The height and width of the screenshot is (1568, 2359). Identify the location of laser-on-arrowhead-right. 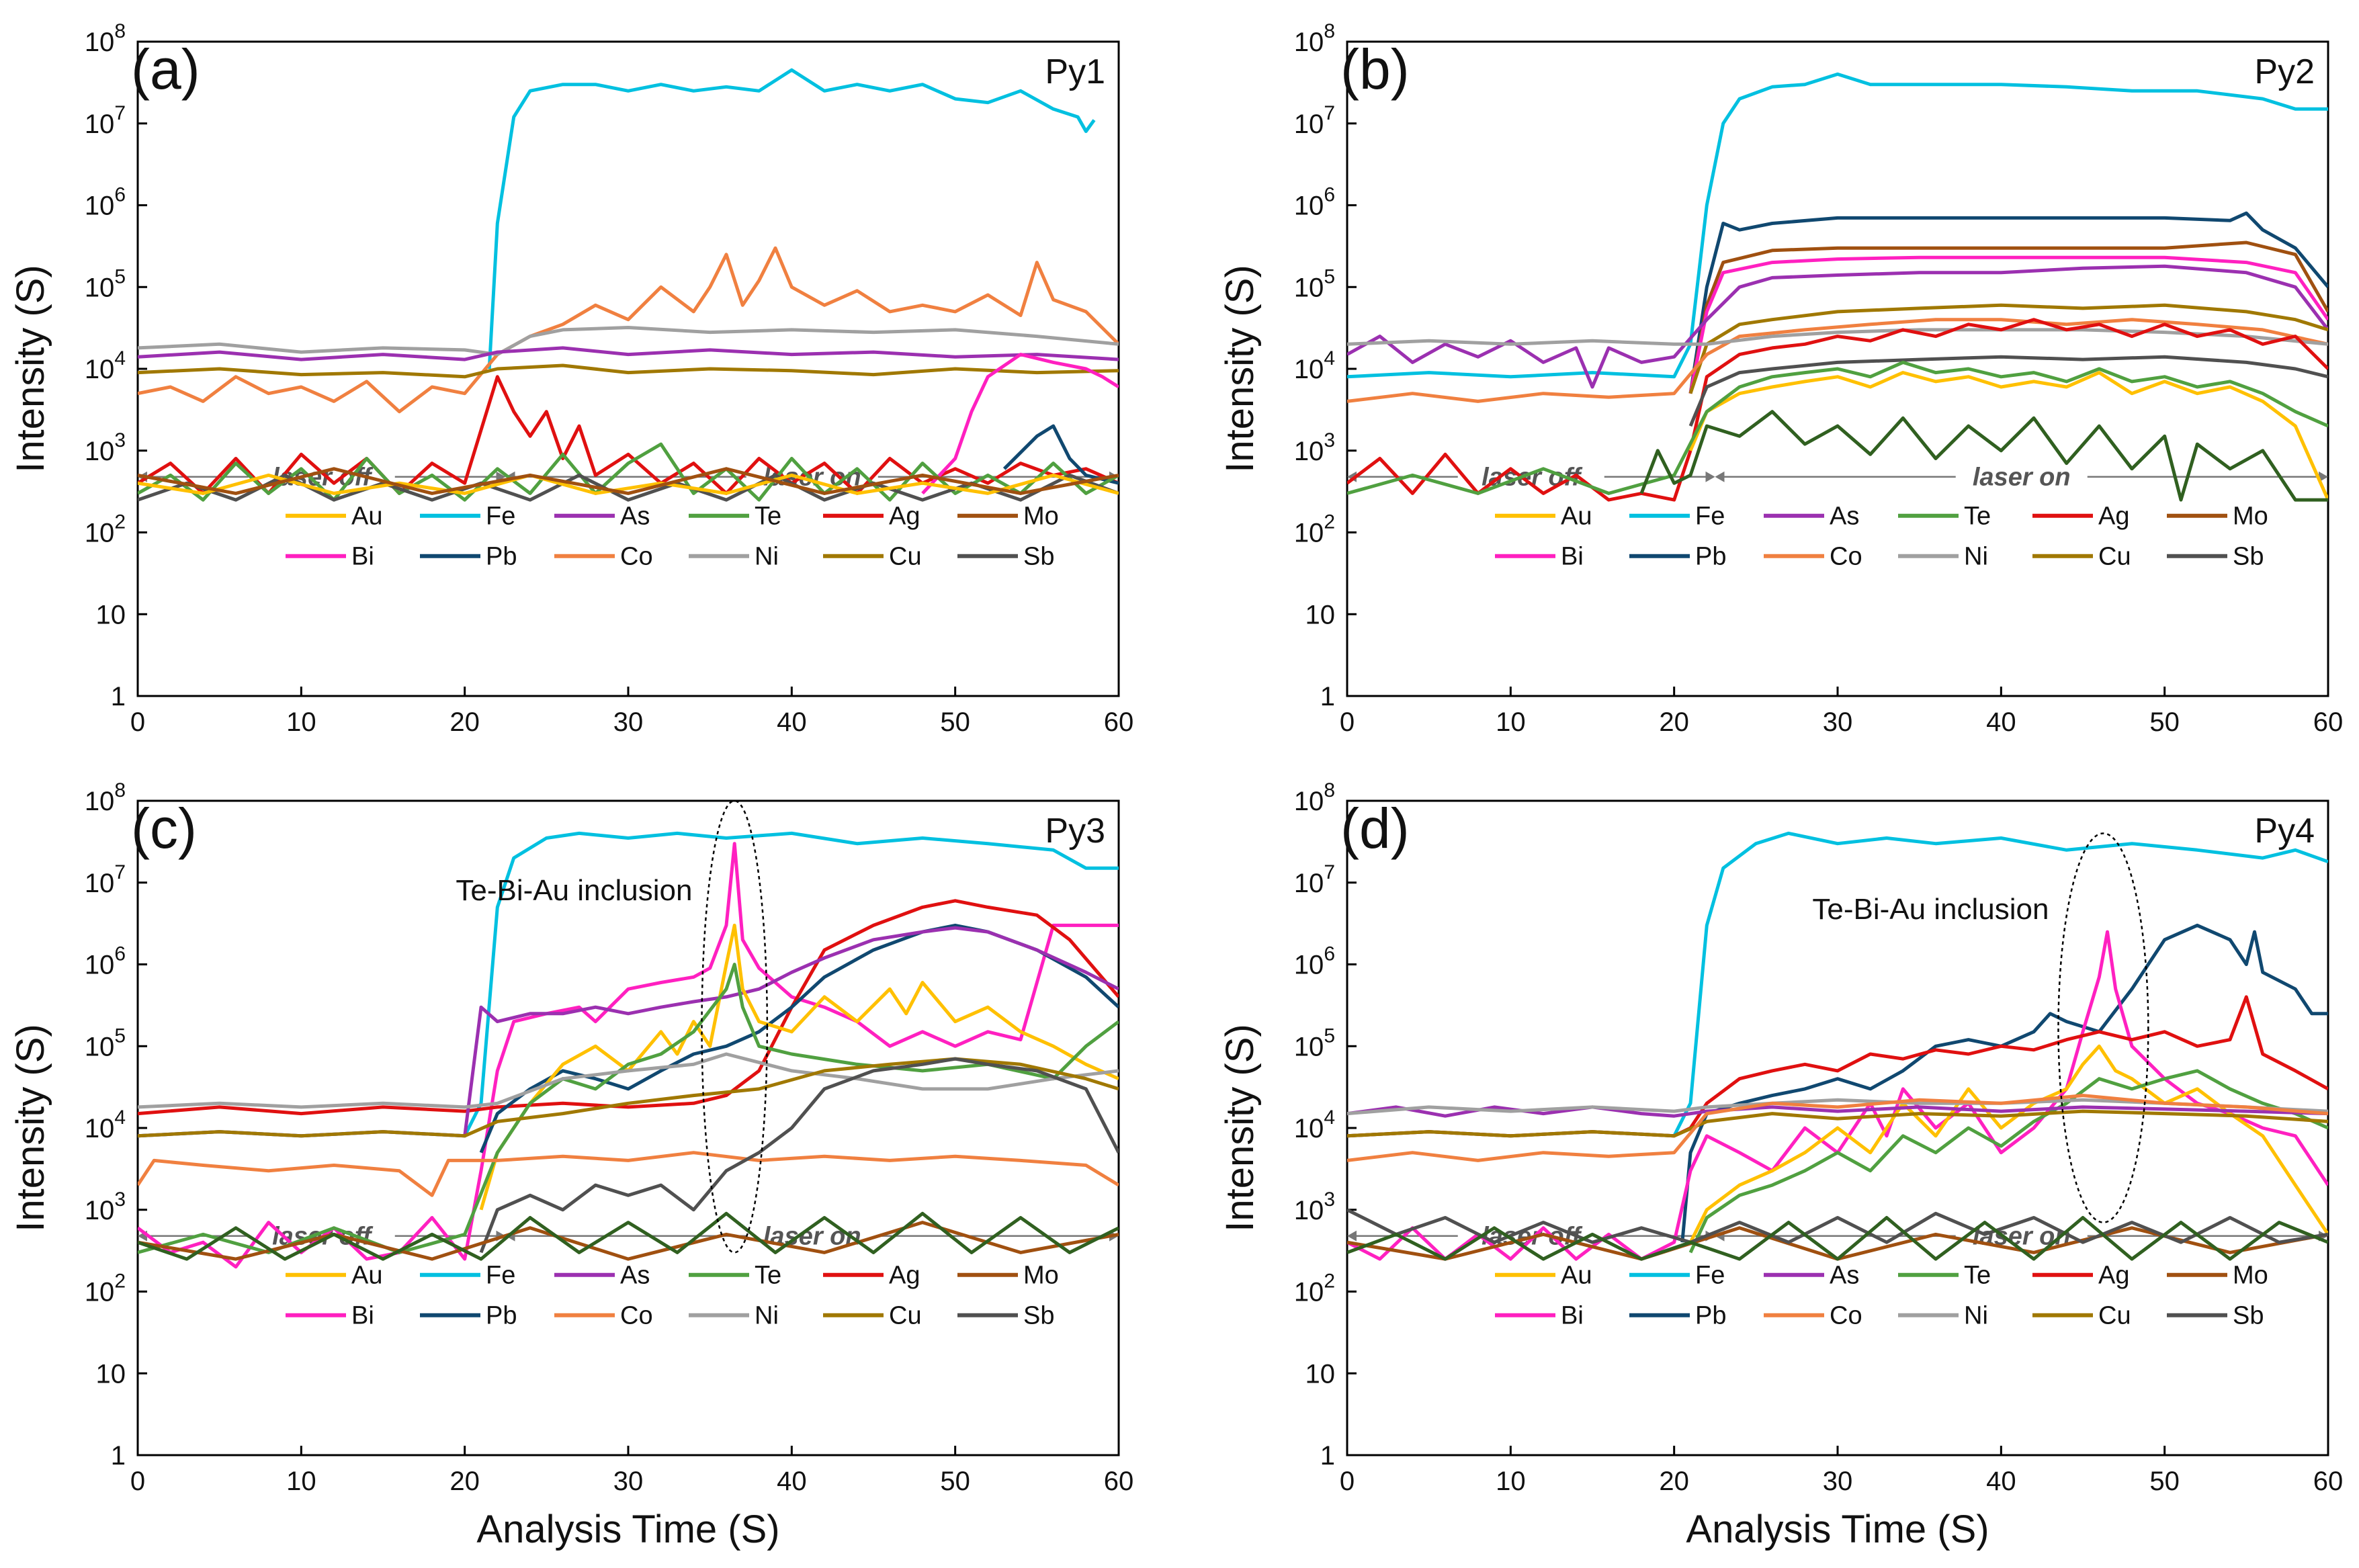
(2323, 476).